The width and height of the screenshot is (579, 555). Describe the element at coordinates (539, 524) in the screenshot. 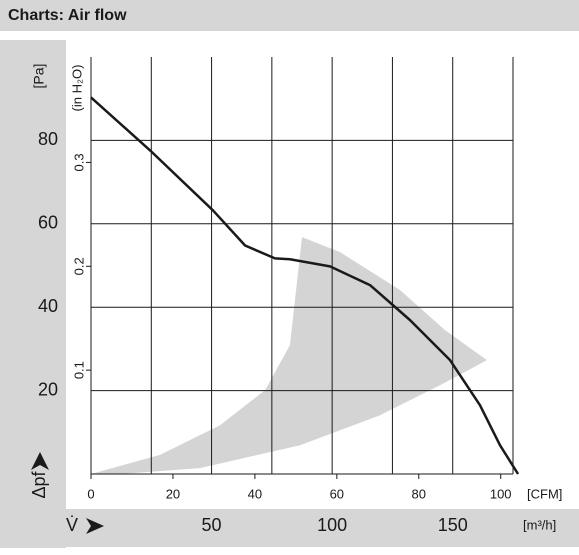

I see `x-label: [m³/h]` at that location.